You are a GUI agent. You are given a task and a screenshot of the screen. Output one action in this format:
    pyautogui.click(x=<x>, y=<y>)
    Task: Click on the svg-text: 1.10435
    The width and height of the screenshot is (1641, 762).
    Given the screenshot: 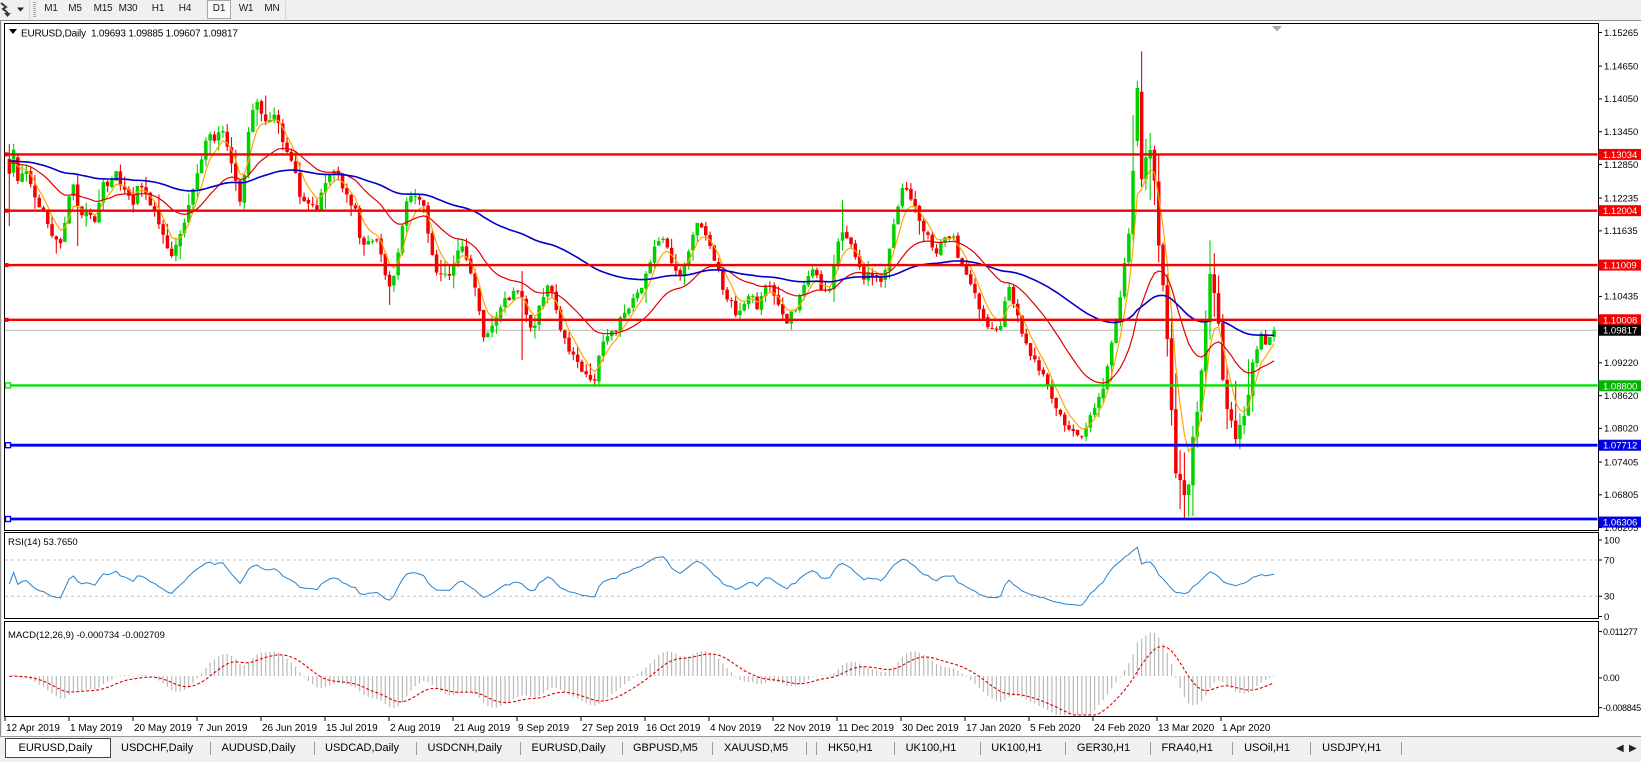 What is the action you would take?
    pyautogui.click(x=1621, y=297)
    